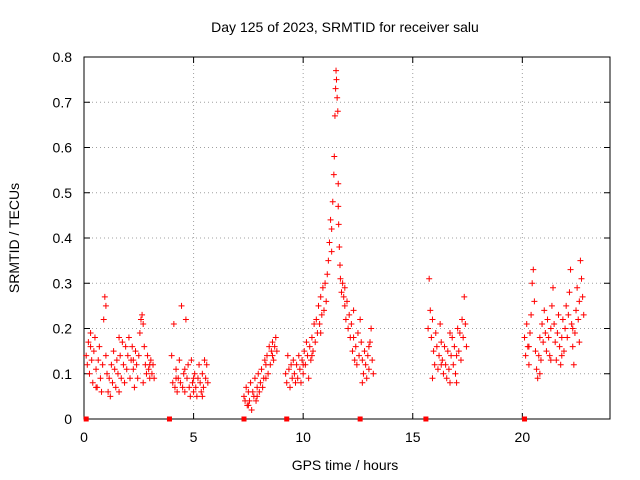 The width and height of the screenshot is (640, 480). What do you see at coordinates (63, 102) in the screenshot?
I see `y-tick-label: 0.7` at bounding box center [63, 102].